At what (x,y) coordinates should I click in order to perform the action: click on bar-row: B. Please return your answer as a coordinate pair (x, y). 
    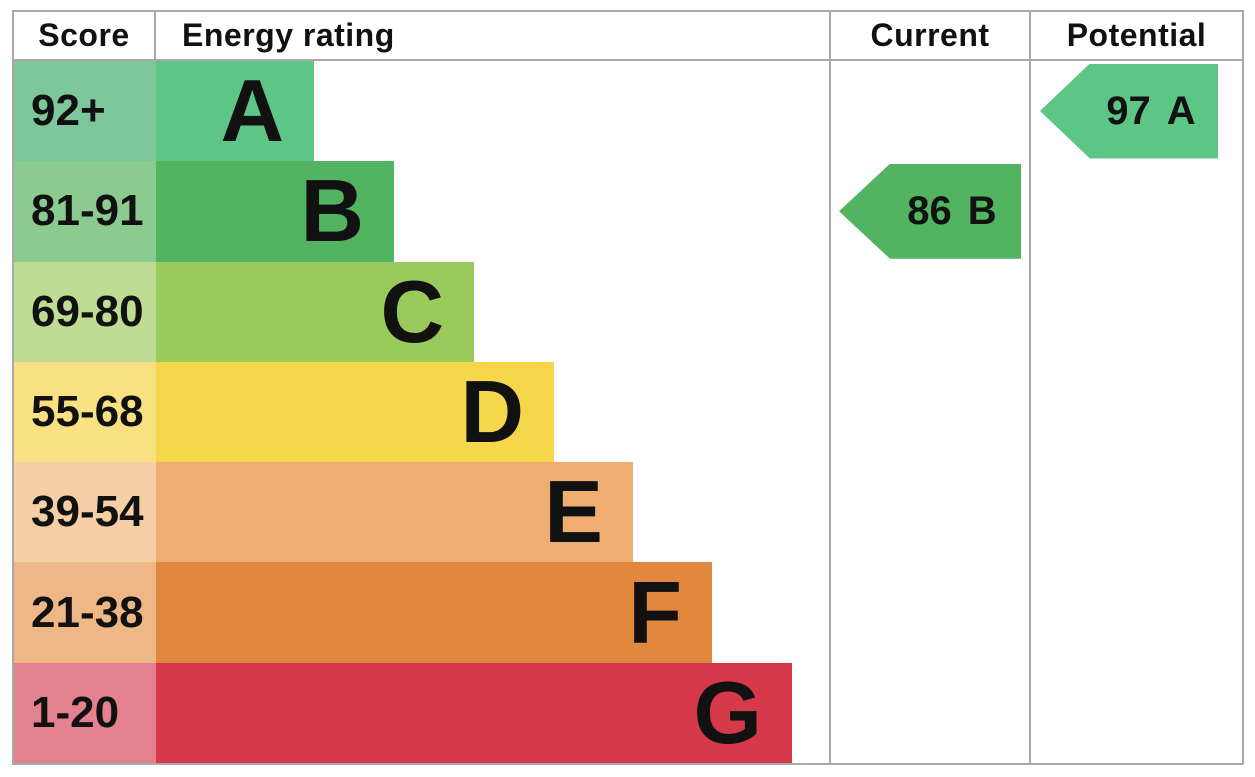
    Looking at the image, I should click on (492, 211).